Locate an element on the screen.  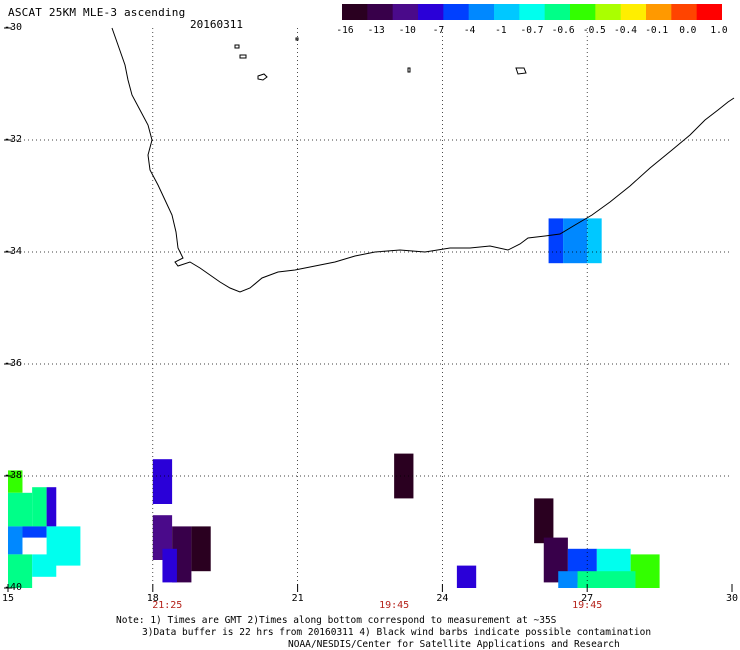
colorbar-tick-label: -16 is located at coordinates (345, 30).